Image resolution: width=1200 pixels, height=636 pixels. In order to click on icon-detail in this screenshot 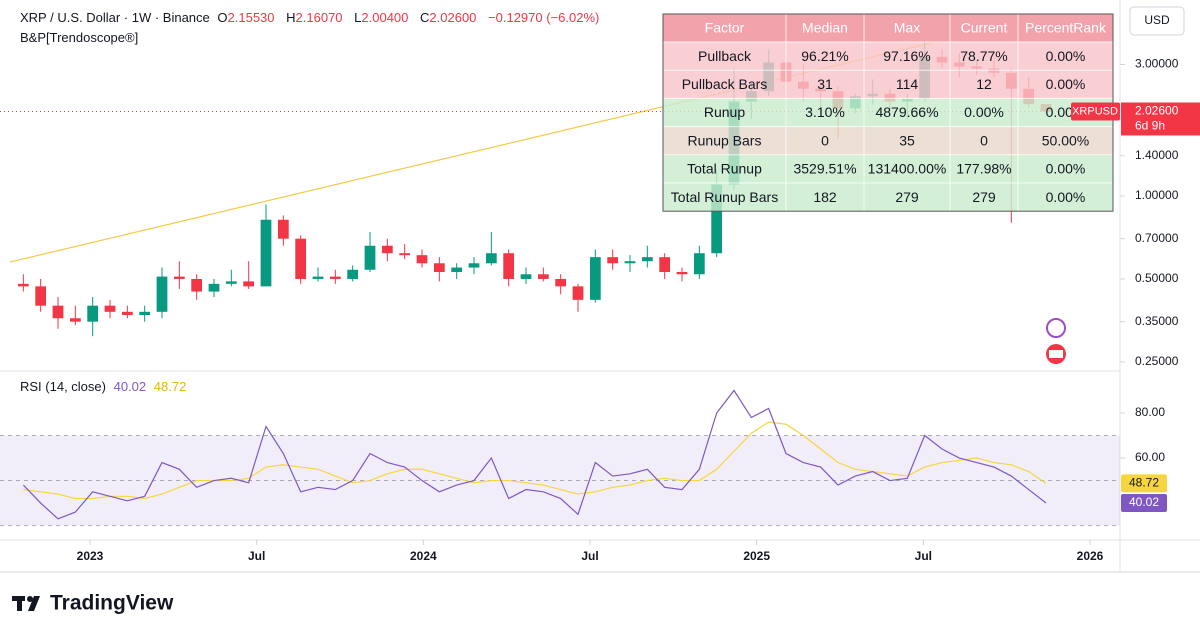, I will do `click(1056, 354)`.